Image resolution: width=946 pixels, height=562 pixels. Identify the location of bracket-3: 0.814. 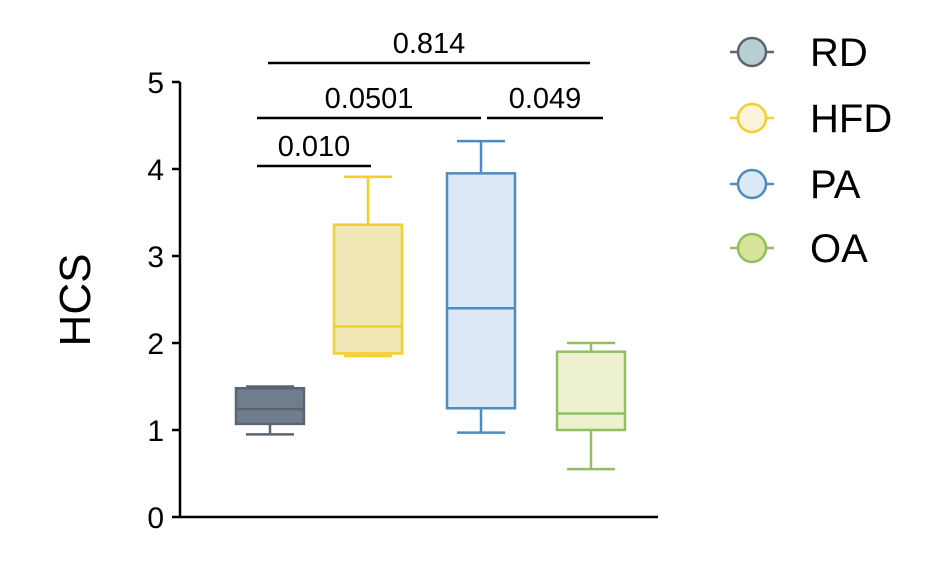
(429, 46).